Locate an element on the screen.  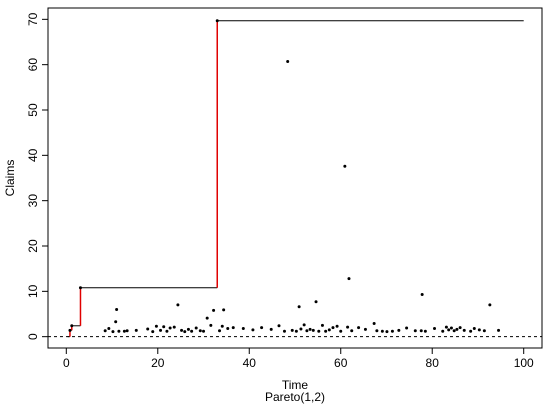
x-tick-label: 20 is located at coordinates (158, 363).